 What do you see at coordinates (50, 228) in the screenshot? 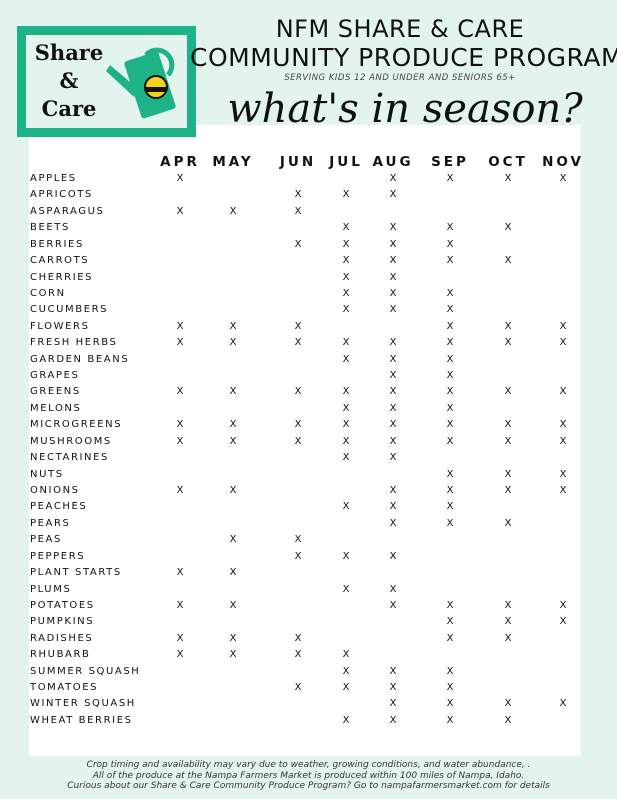
I see `produce-label: BEETS` at bounding box center [50, 228].